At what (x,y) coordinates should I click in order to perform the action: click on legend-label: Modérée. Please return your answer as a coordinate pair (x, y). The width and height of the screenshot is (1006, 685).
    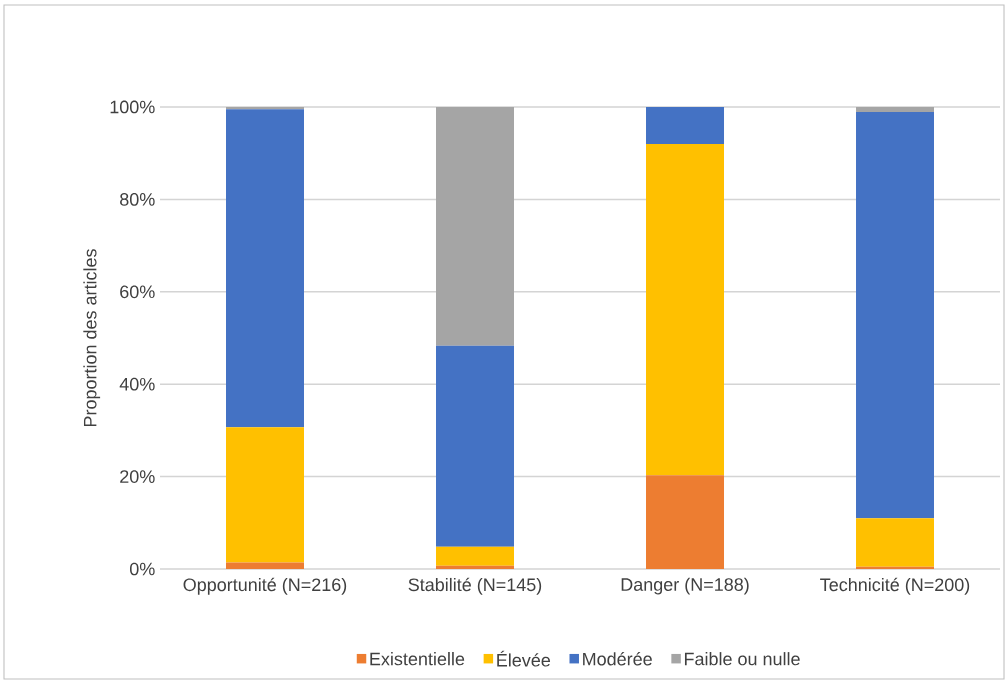
    Looking at the image, I should click on (617, 659).